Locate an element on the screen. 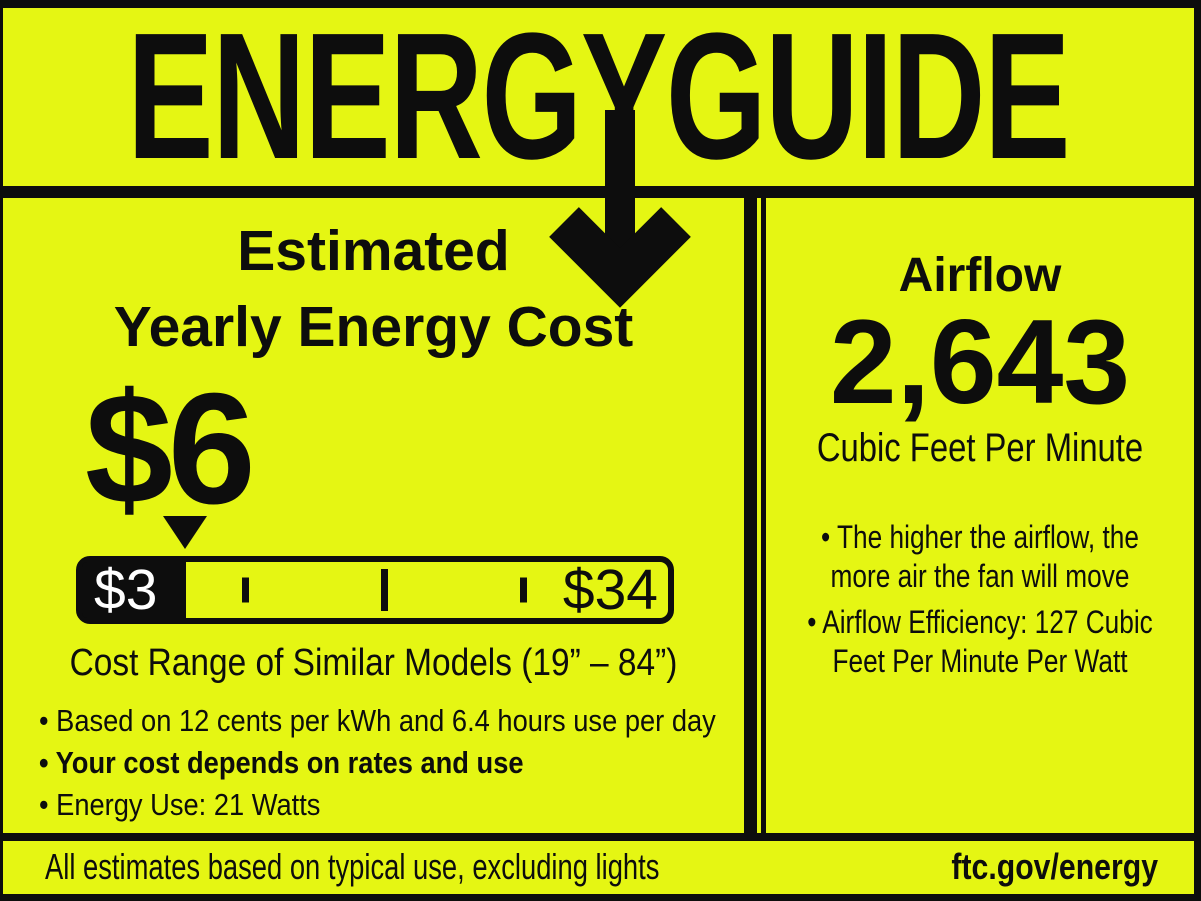  airflow-note-line: Feet Per Minute Per Watt is located at coordinates (980, 661).